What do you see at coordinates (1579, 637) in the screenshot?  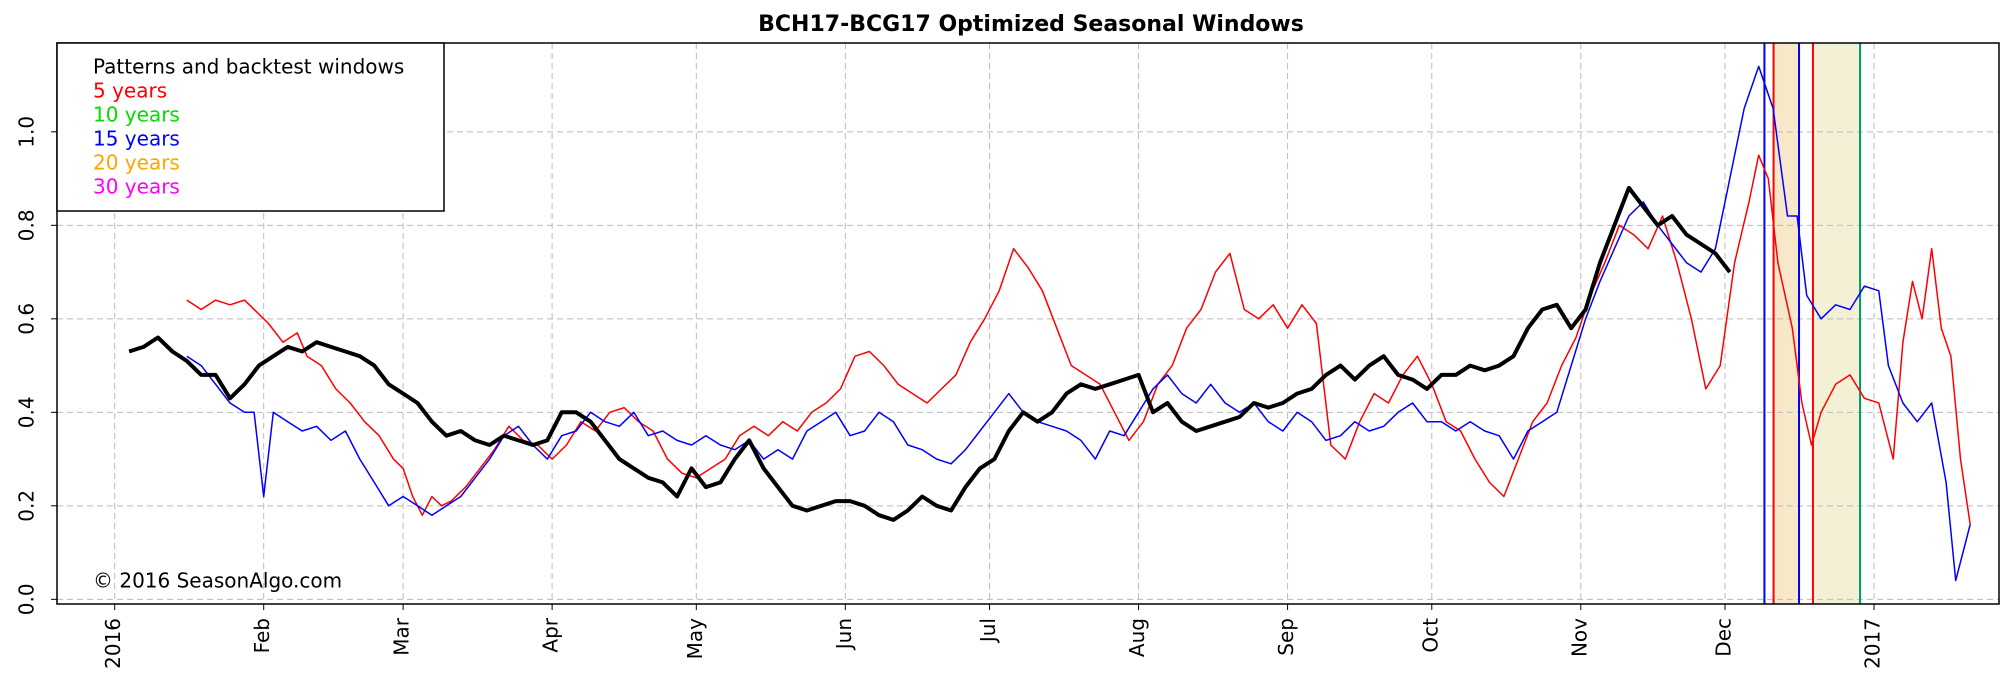 I see `x-tick-label: Nov` at bounding box center [1579, 637].